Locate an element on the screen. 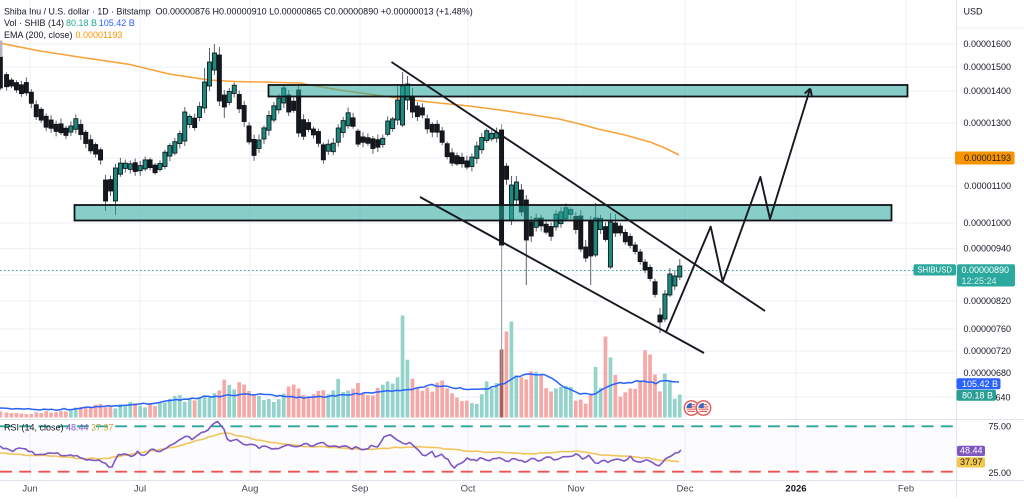 The width and height of the screenshot is (1024, 502). svg-text: 0.00001400 is located at coordinates (987, 91).